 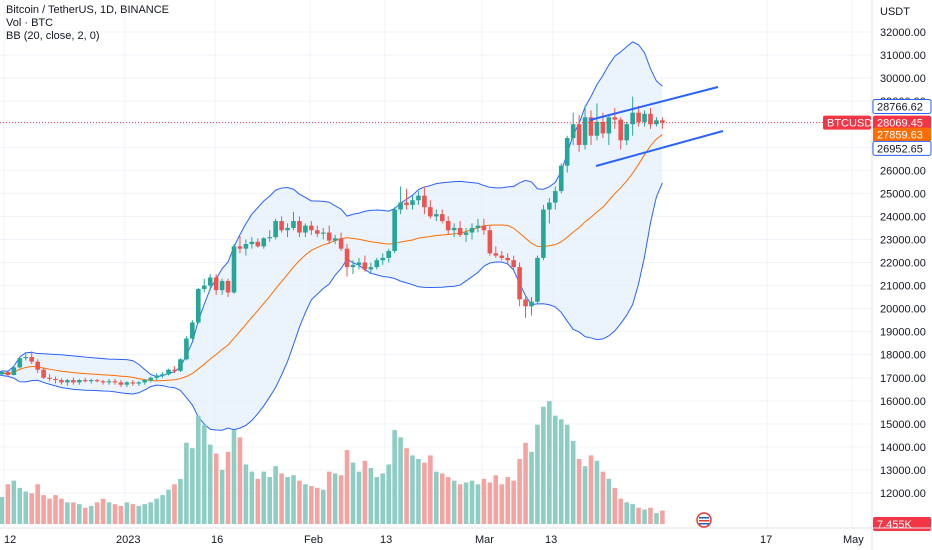 I want to click on price-tick-label: 20000.00, so click(x=903, y=310).